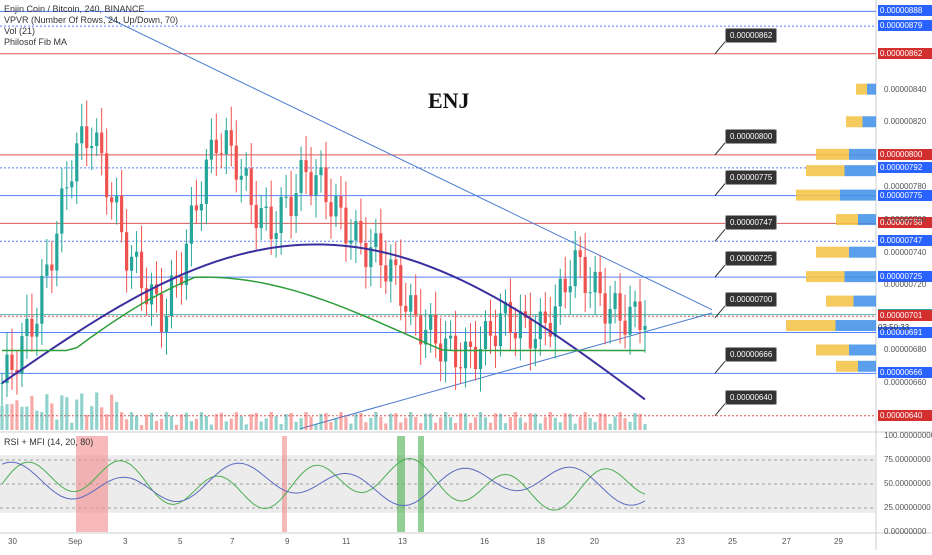 This screenshot has height=555, width=932. Describe the element at coordinates (751, 136) in the screenshot. I see `level-callout: 0.00000800` at that location.